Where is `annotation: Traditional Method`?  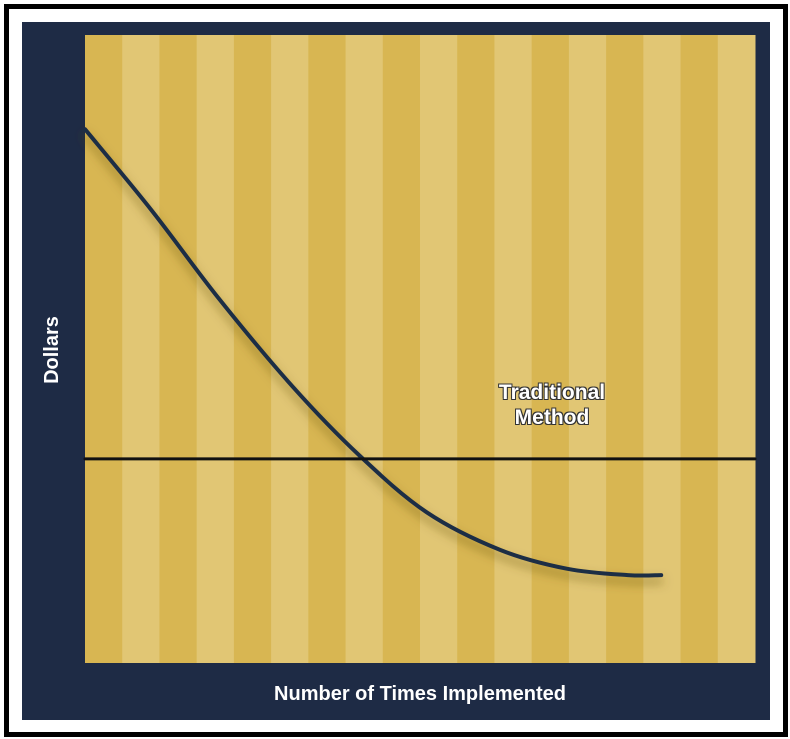 annotation: Traditional Method is located at coordinates (552, 405).